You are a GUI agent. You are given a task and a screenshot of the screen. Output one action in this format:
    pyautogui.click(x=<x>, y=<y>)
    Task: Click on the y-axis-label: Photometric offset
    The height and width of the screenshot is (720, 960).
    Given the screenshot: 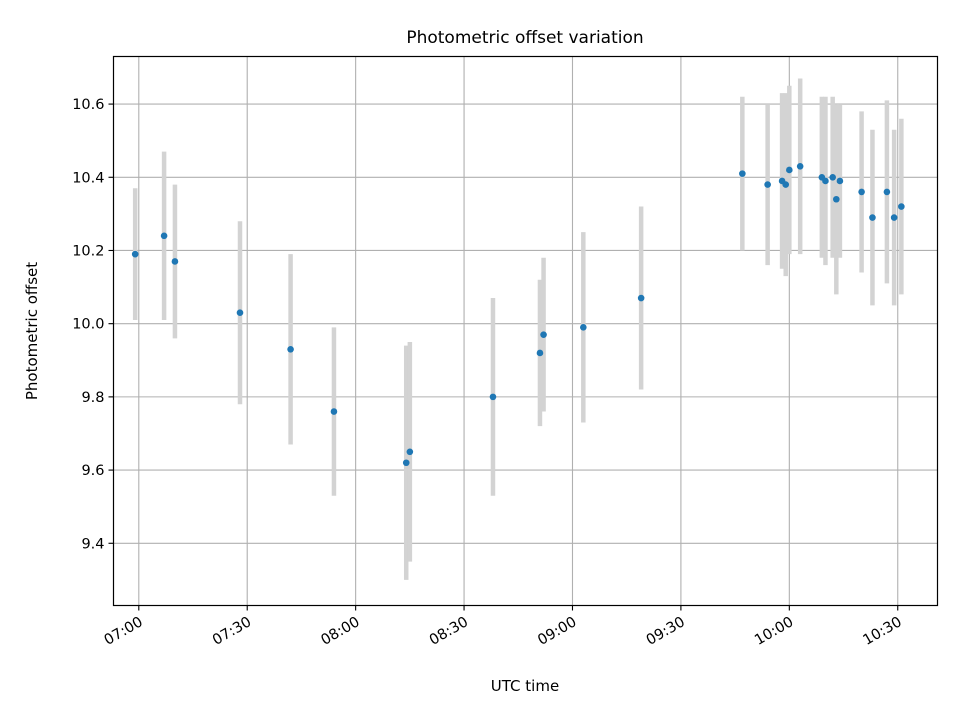 What is the action you would take?
    pyautogui.click(x=32, y=331)
    